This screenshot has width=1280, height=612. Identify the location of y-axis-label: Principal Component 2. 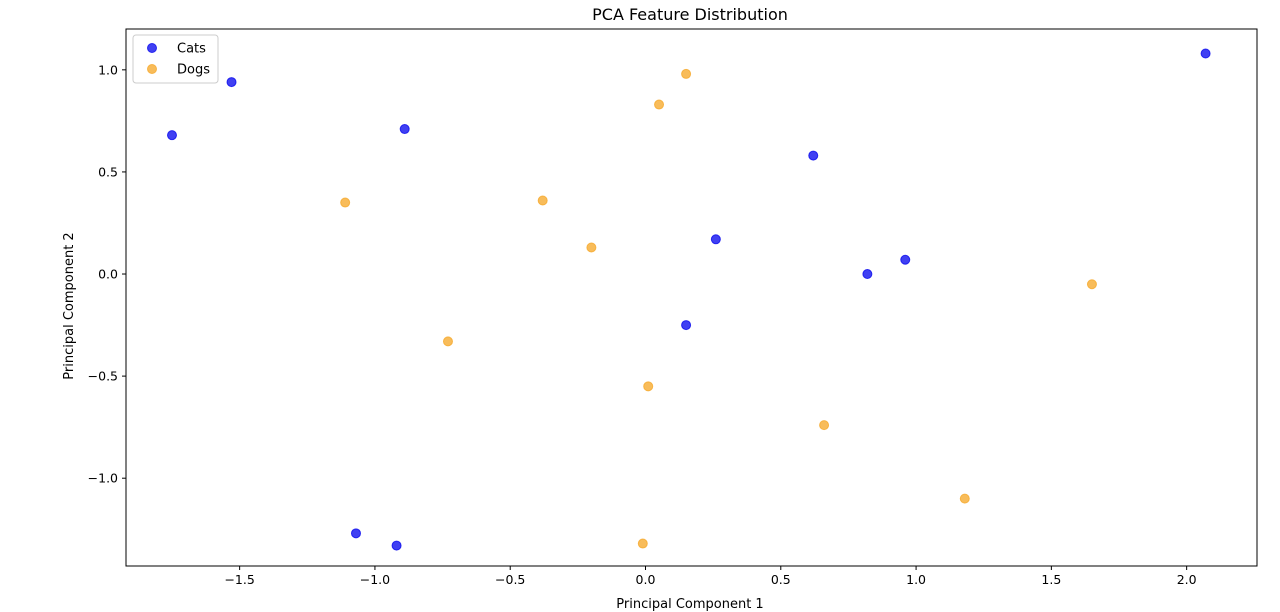
(69, 305).